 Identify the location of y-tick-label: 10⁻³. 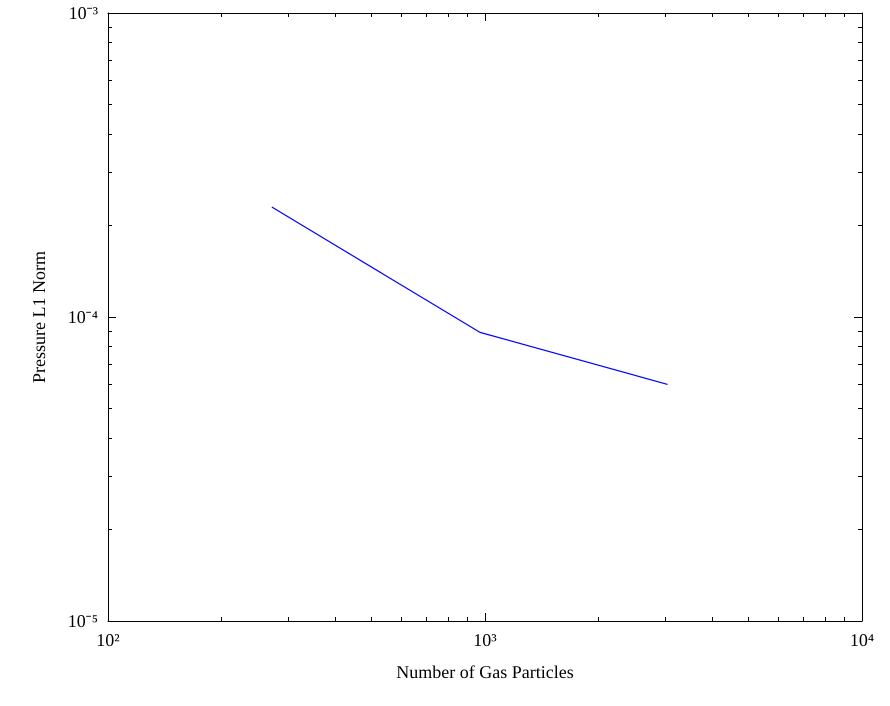
(83, 13).